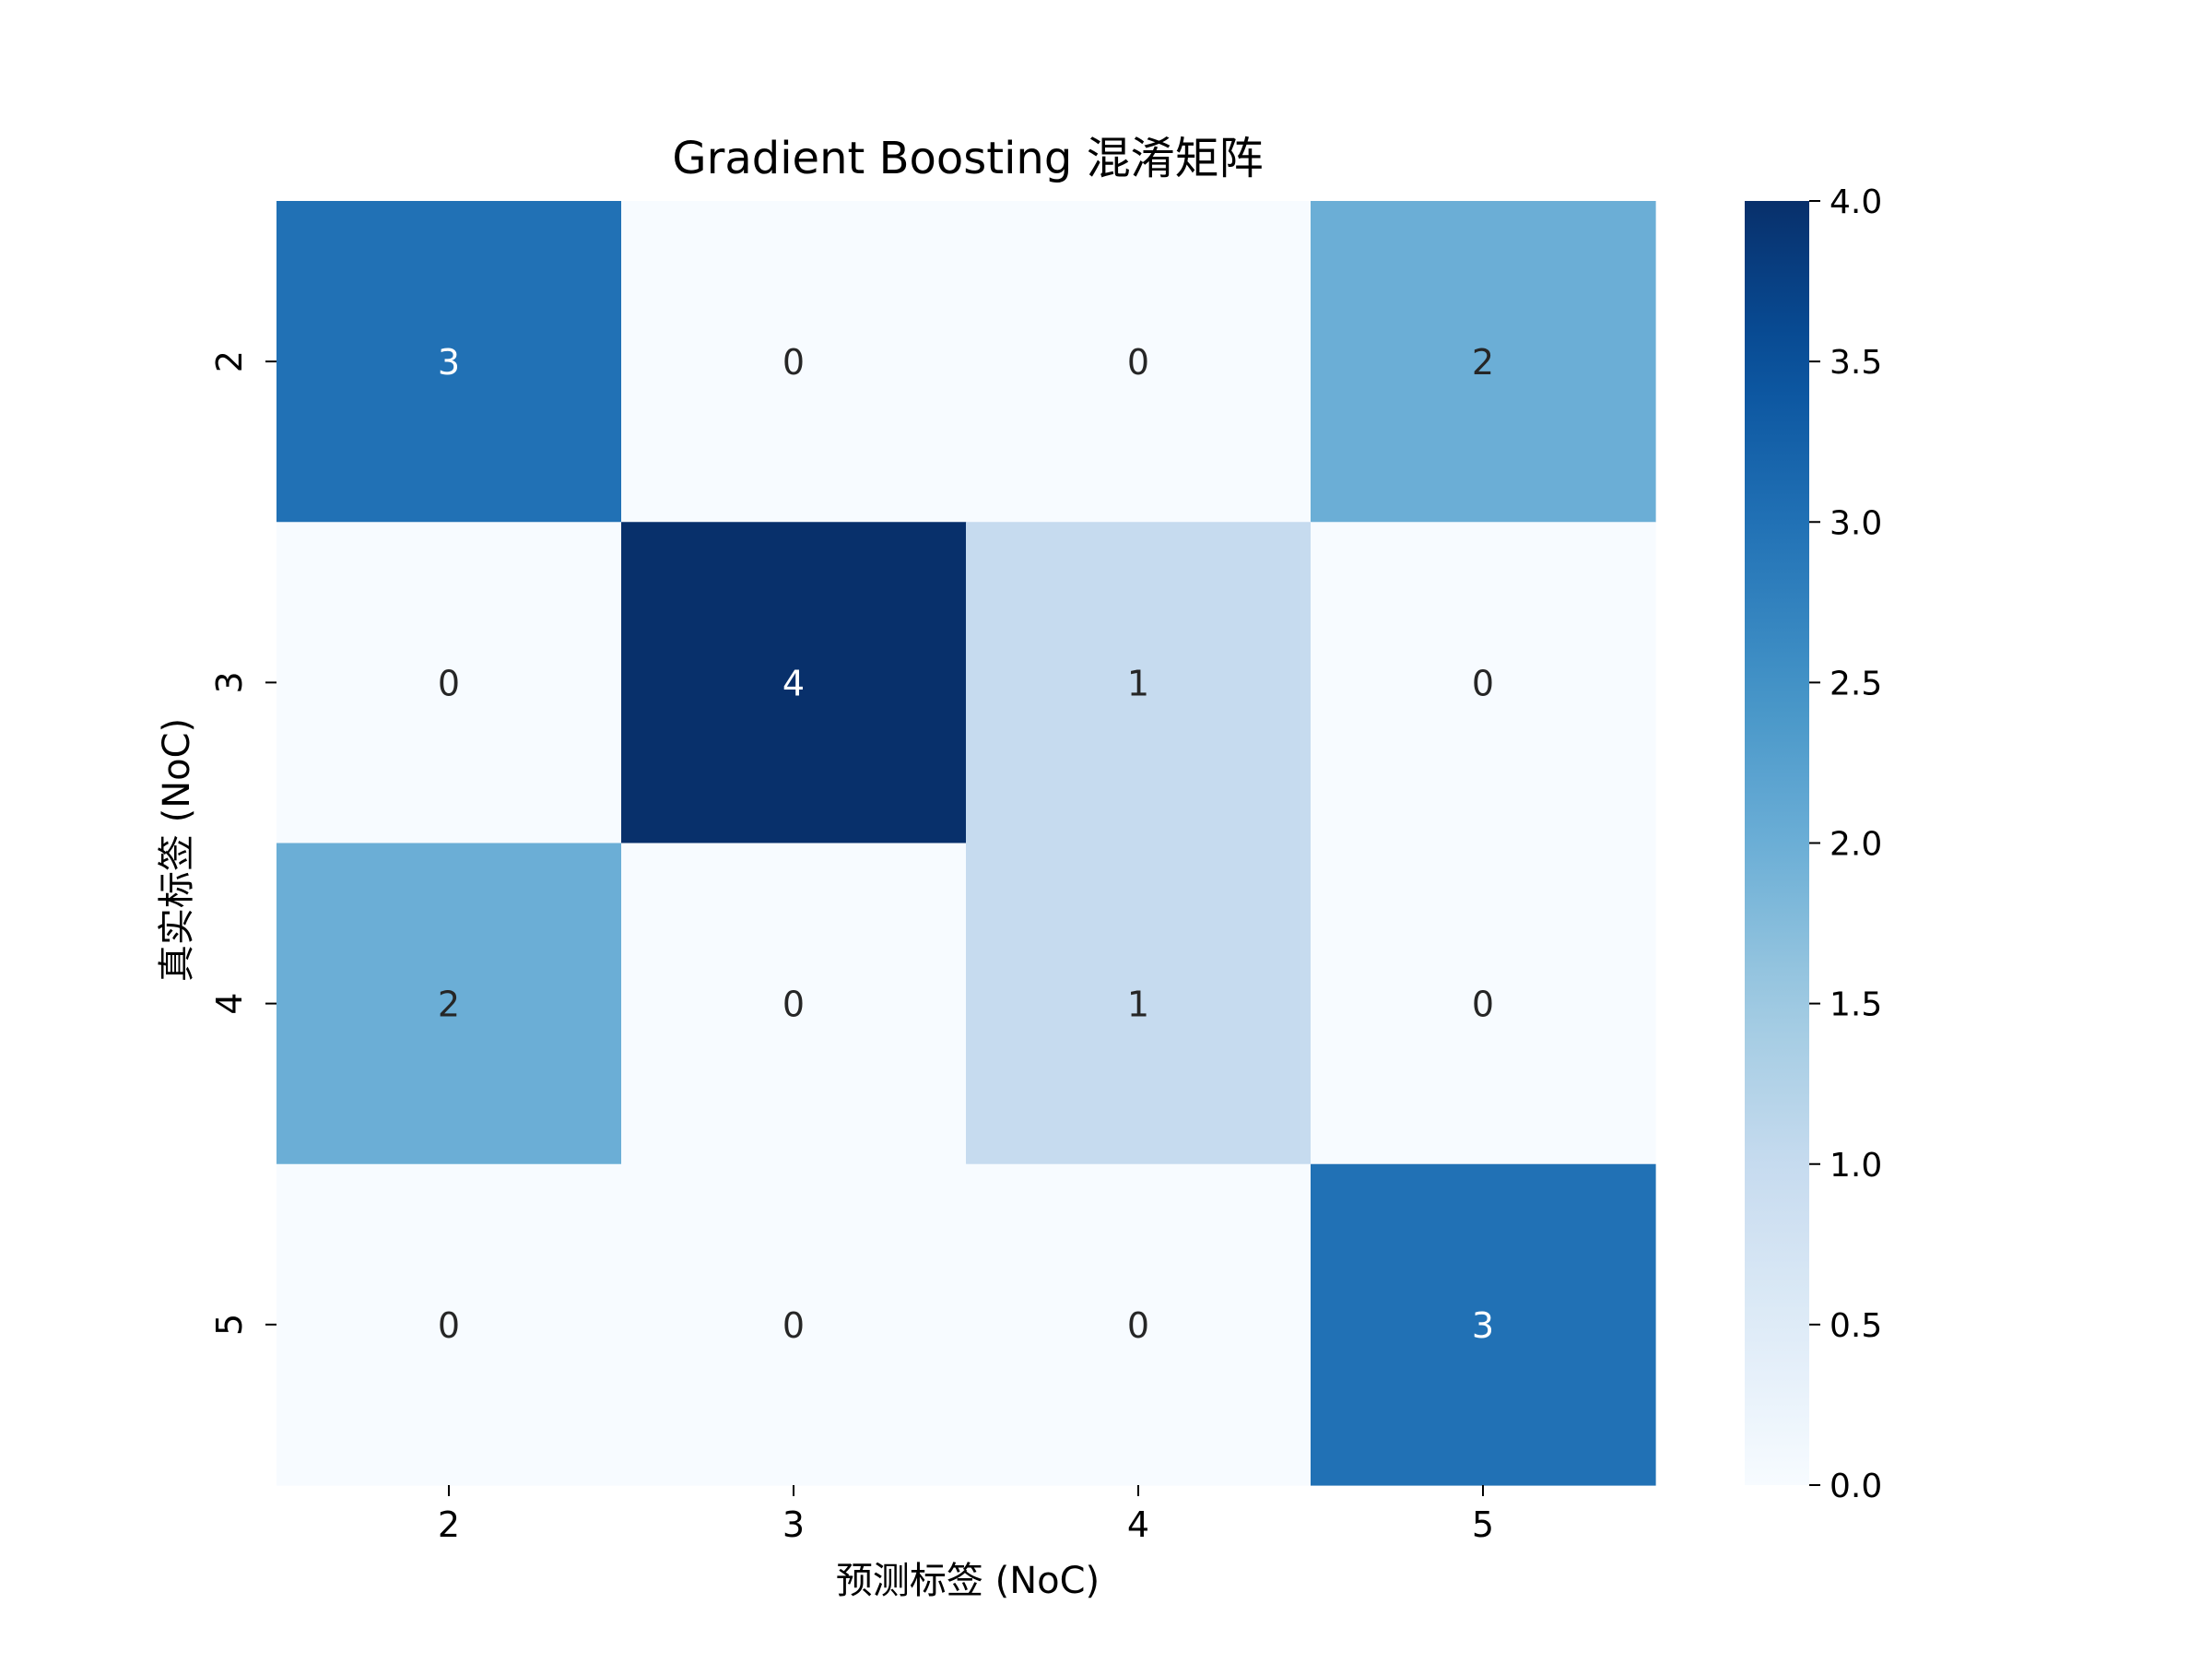 The width and height of the screenshot is (2212, 1663). What do you see at coordinates (229, 361) in the screenshot?
I see `y-tick-label: 2` at bounding box center [229, 361].